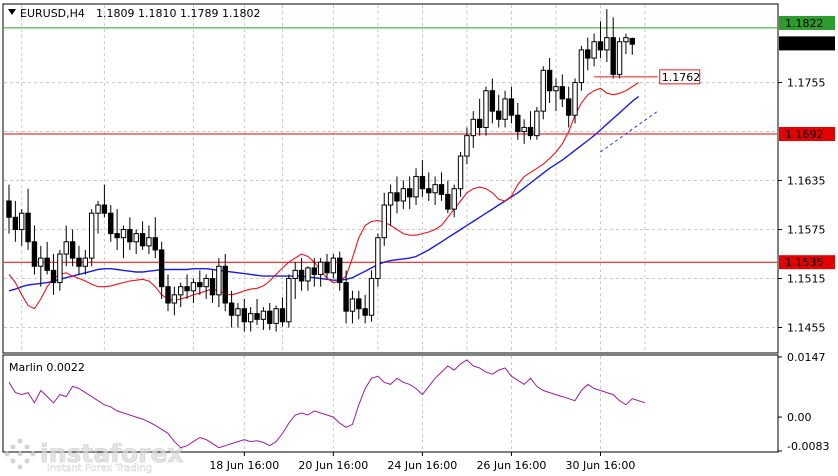 Image resolution: width=838 pixels, height=476 pixels. Describe the element at coordinates (806, 328) in the screenshot. I see `price-tick-label: 1.1455` at that location.